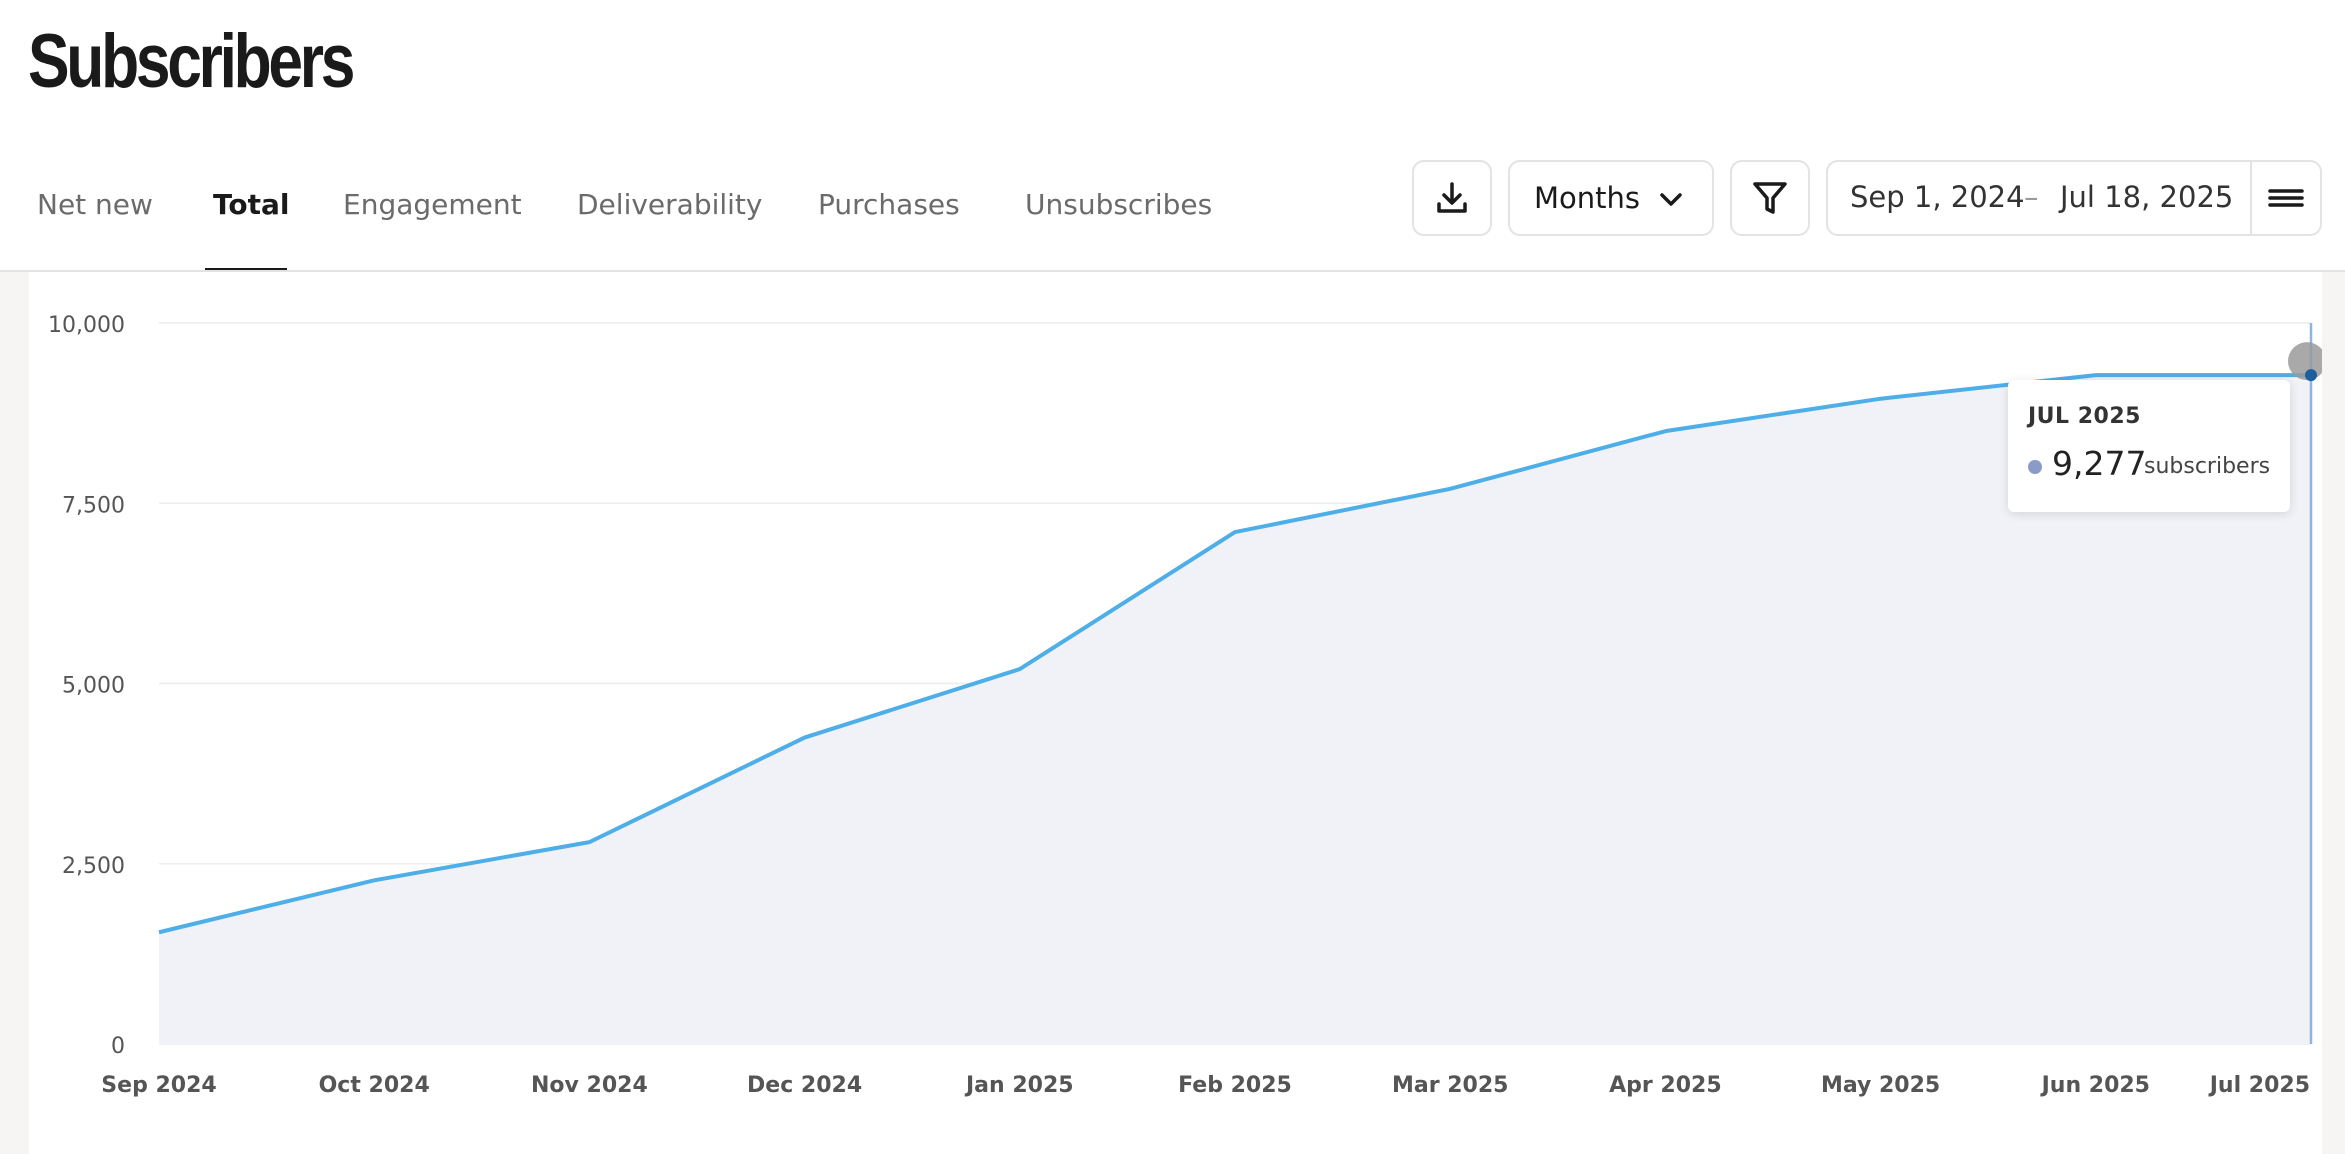 The image size is (2345, 1154). I want to click on hamburger-menu-icon, so click(2286, 198).